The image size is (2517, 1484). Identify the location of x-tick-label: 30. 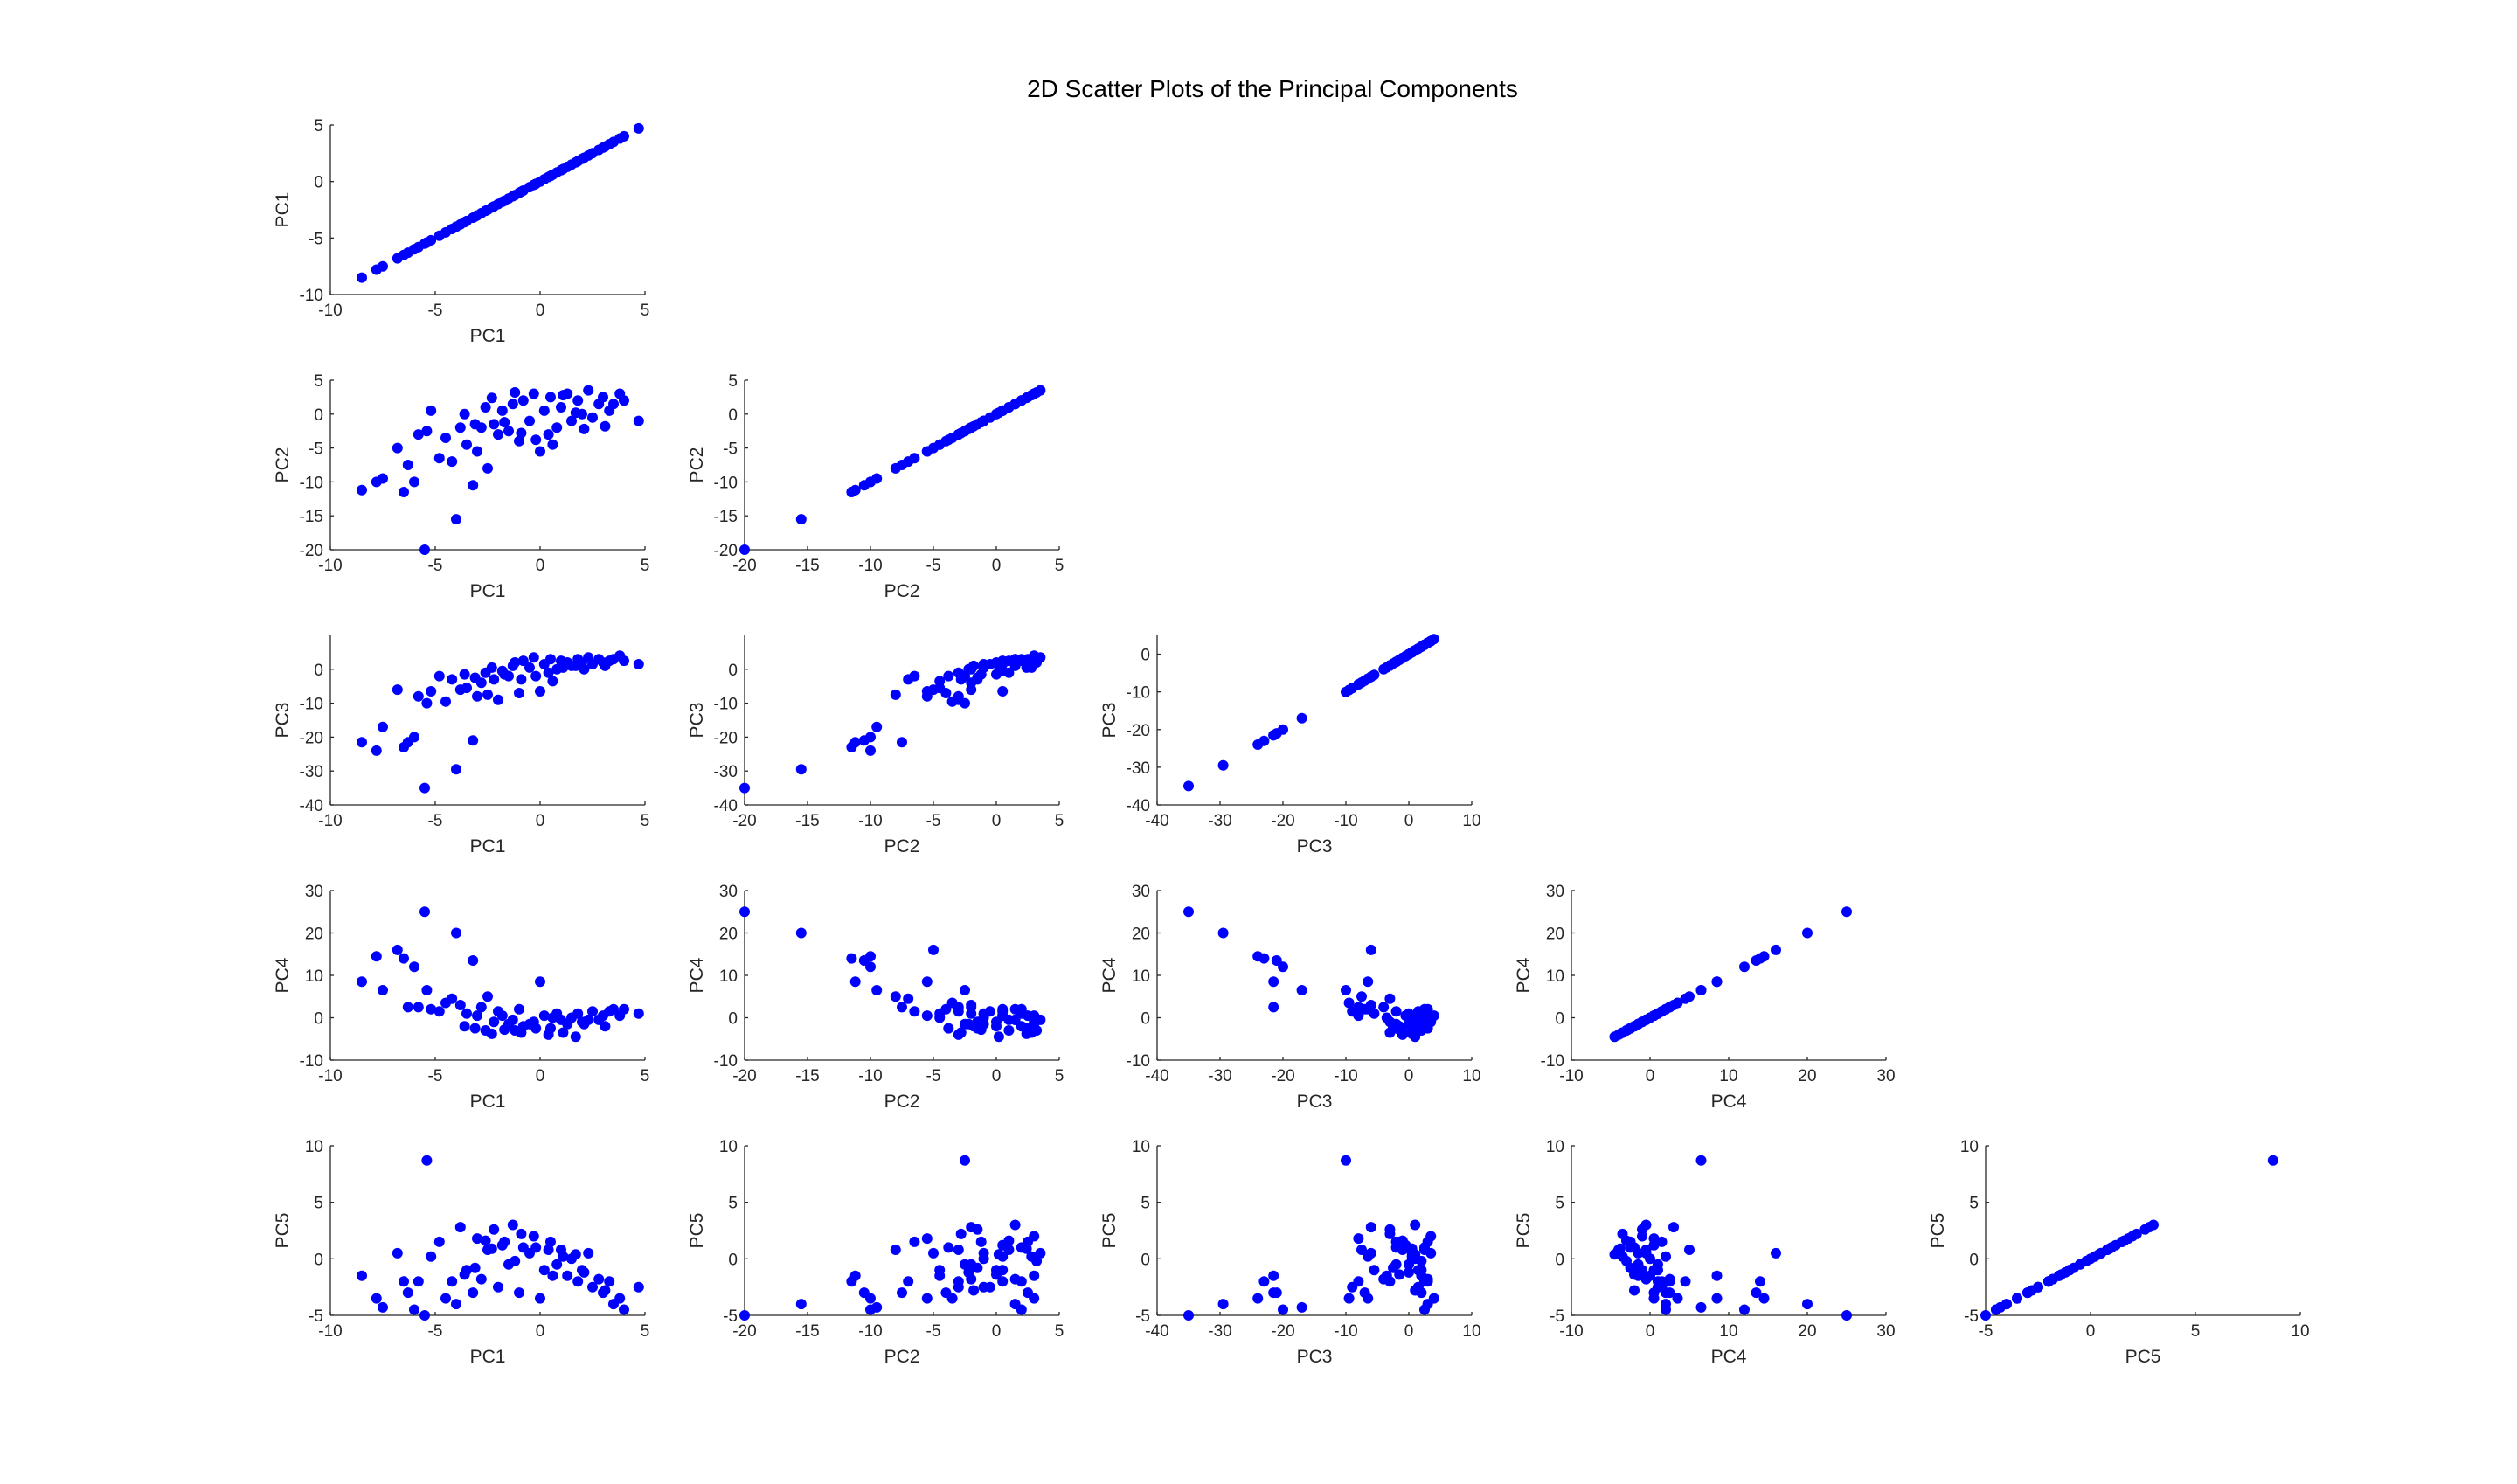
(1885, 1076).